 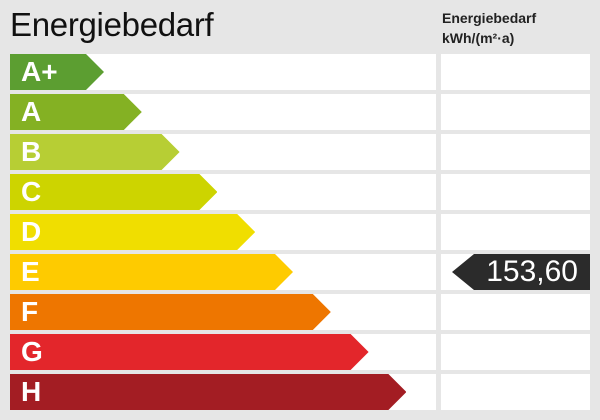 What do you see at coordinates (515, 352) in the screenshot?
I see `value-cell-G` at bounding box center [515, 352].